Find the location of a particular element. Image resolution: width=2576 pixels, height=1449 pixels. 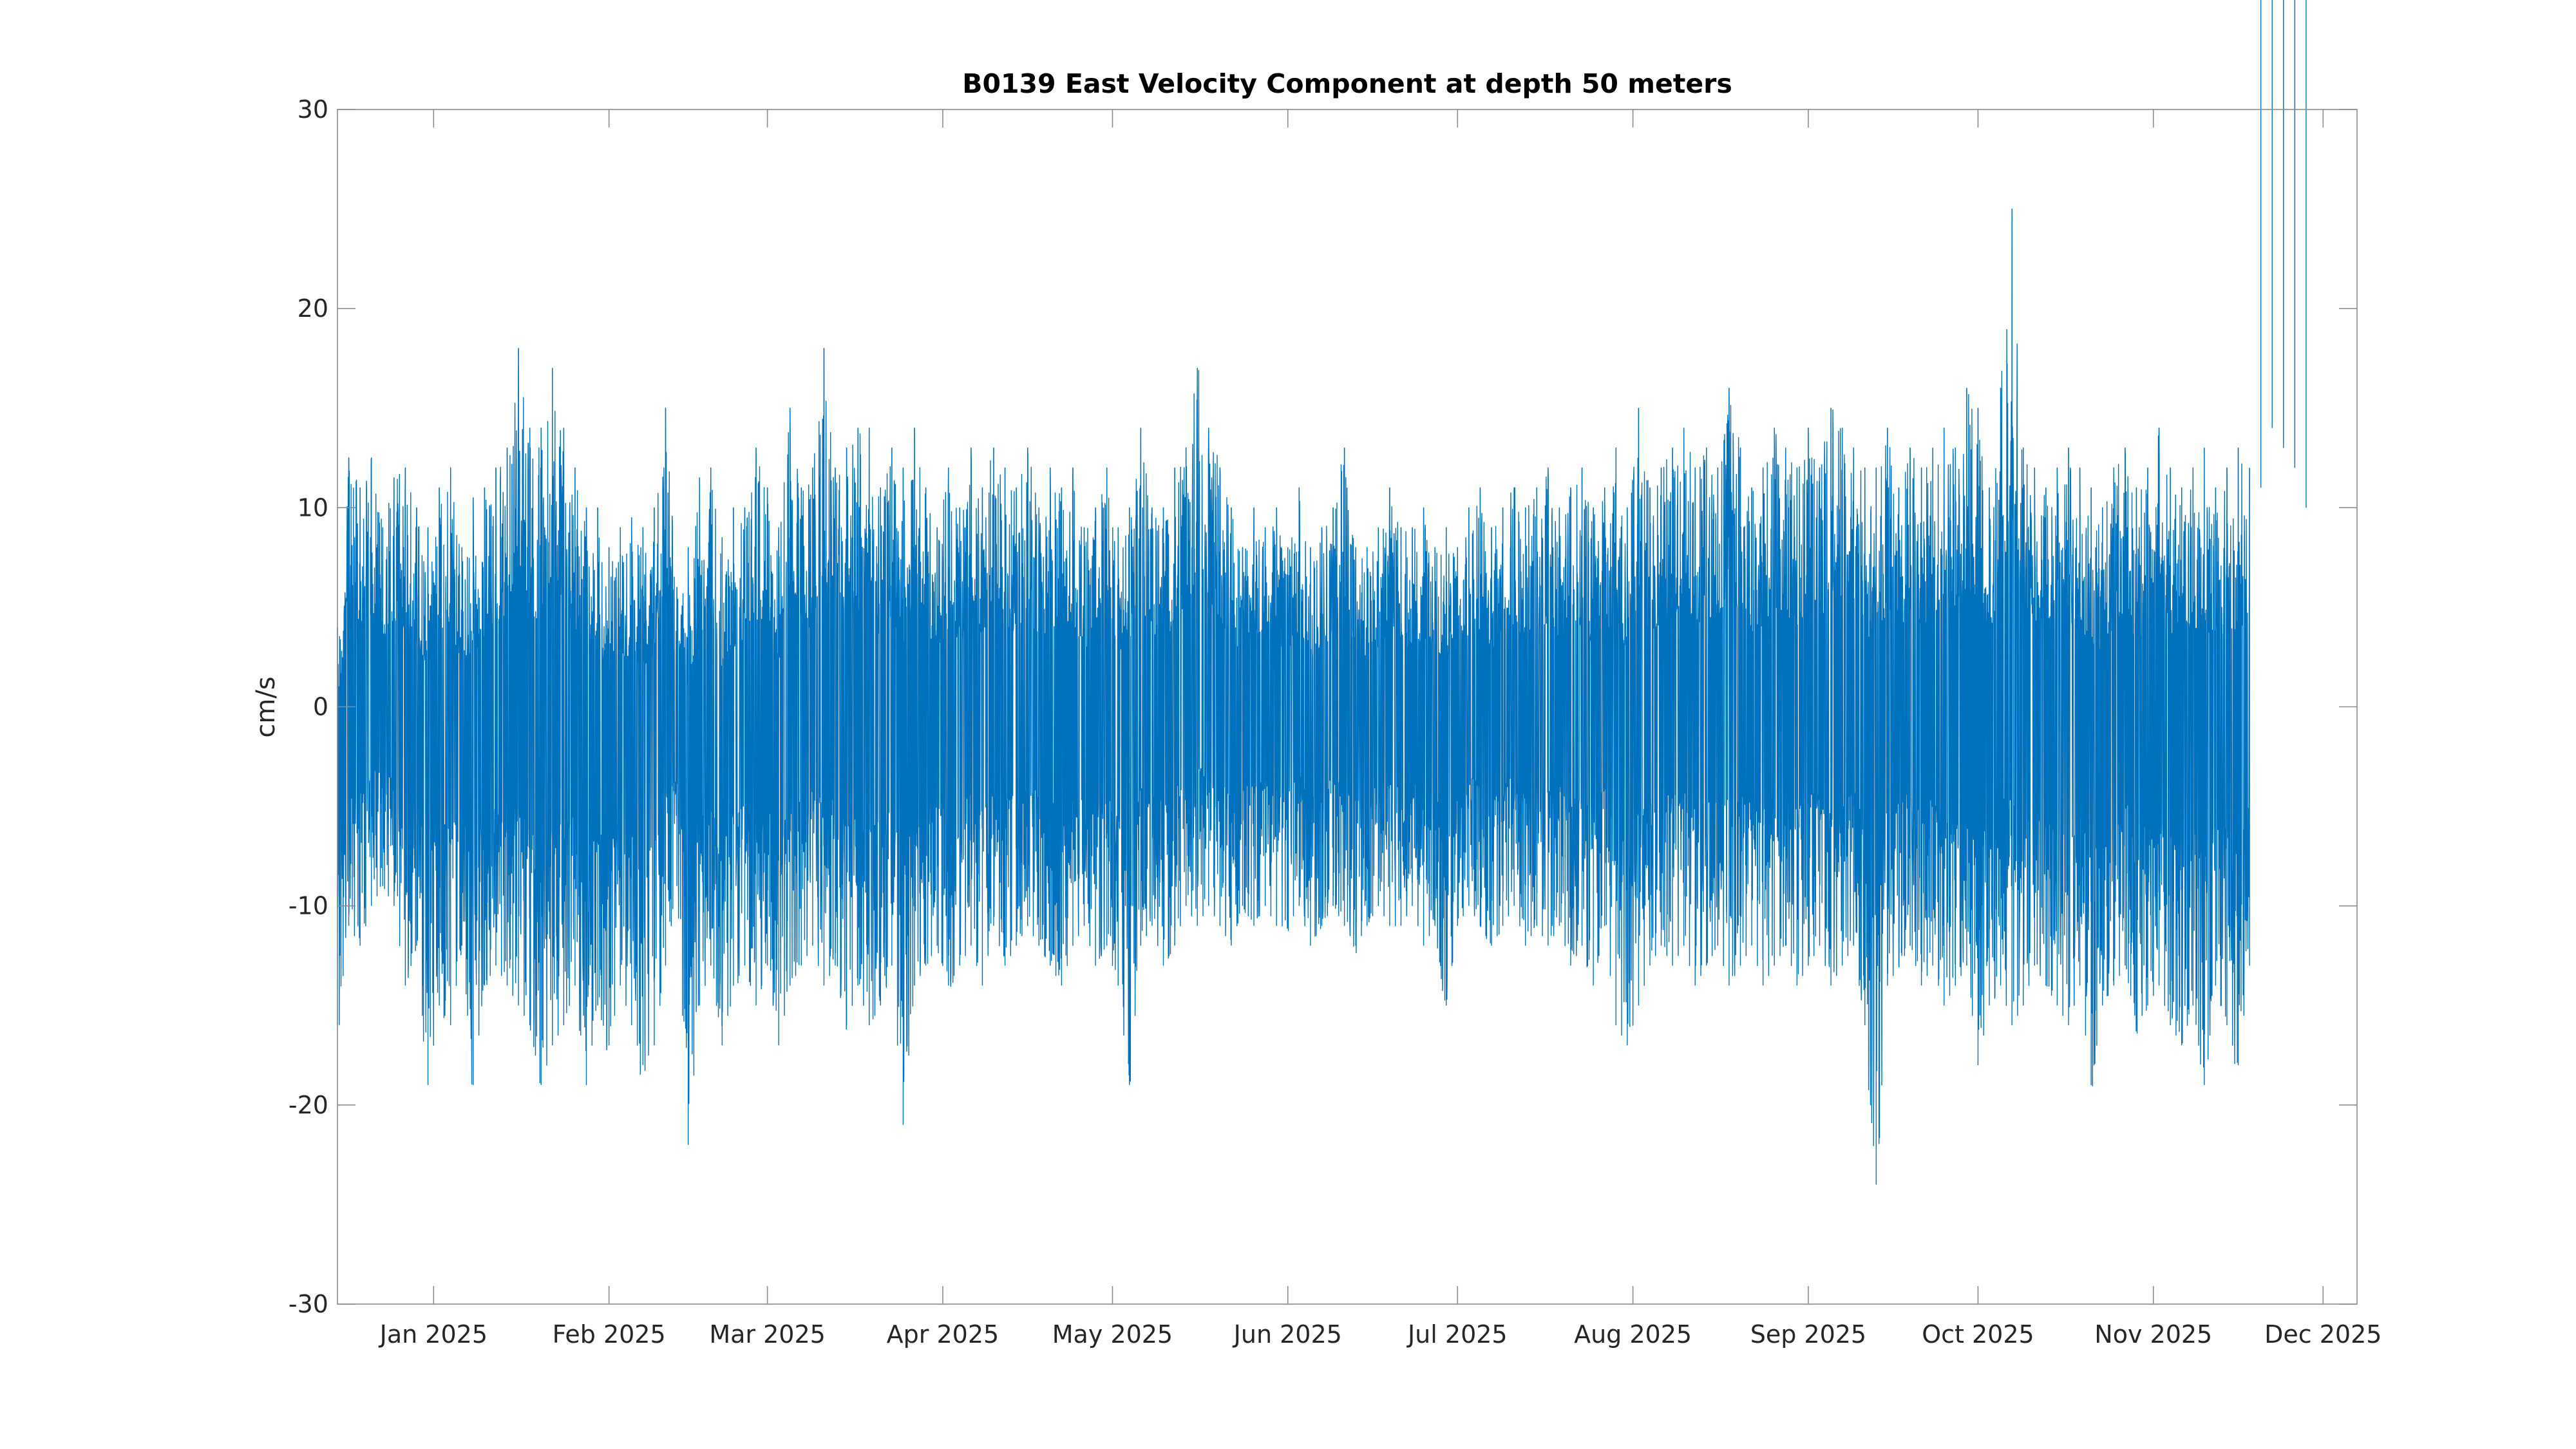

y-tick-label: -30 is located at coordinates (309, 1304).